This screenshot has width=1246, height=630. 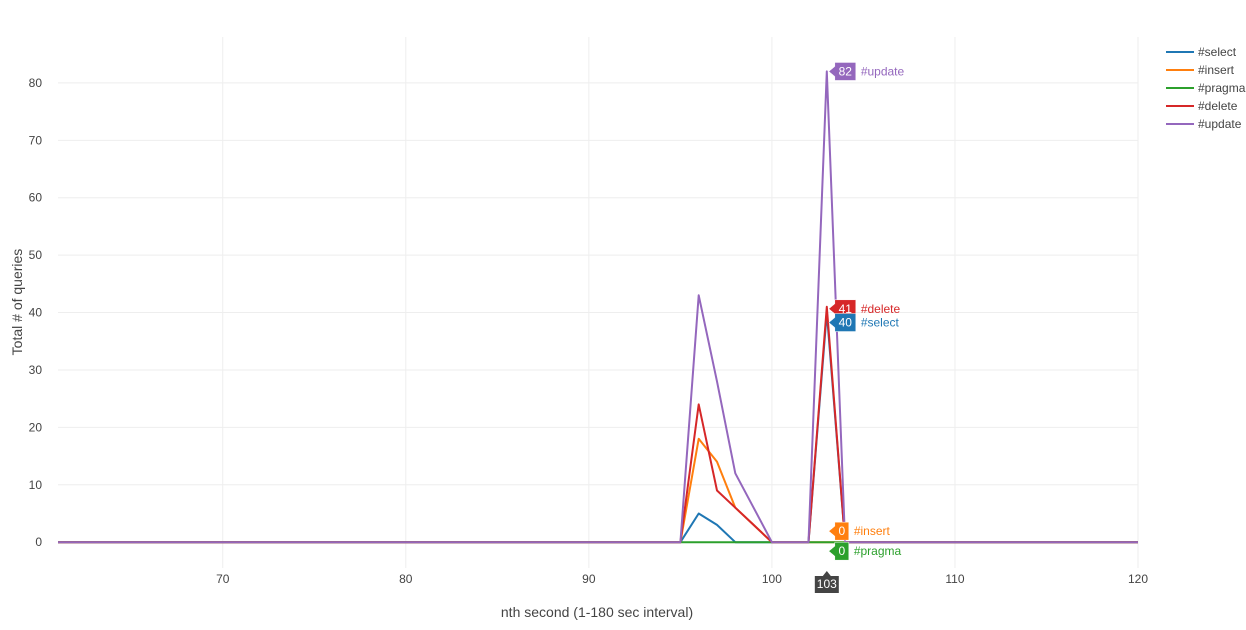 I want to click on x-tick-label: 70, so click(x=223, y=579).